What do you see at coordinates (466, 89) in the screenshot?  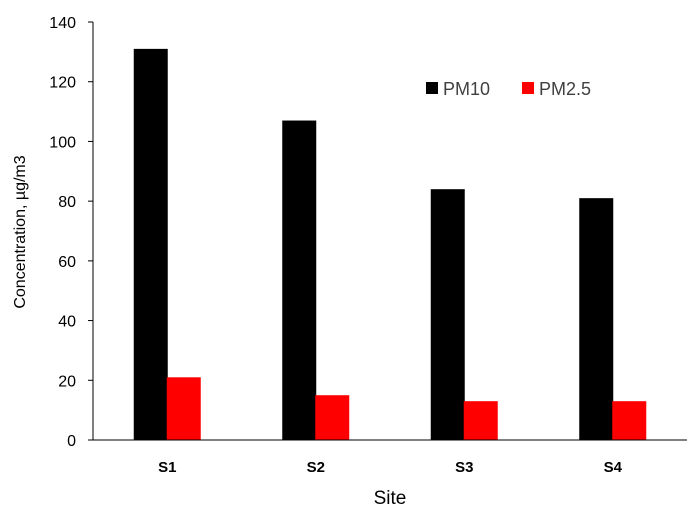 I see `legend-label: PM10` at bounding box center [466, 89].